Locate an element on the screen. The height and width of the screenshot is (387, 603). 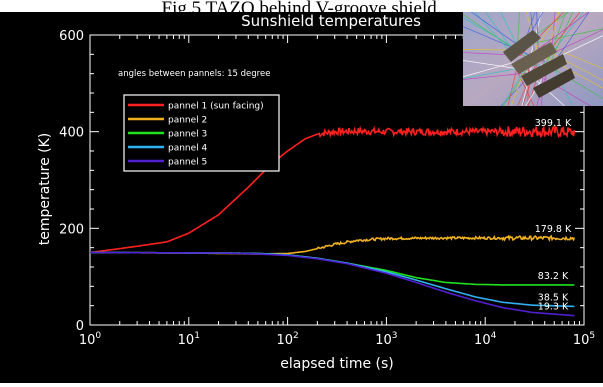
legend-label: pannel 2 is located at coordinates (187, 121).